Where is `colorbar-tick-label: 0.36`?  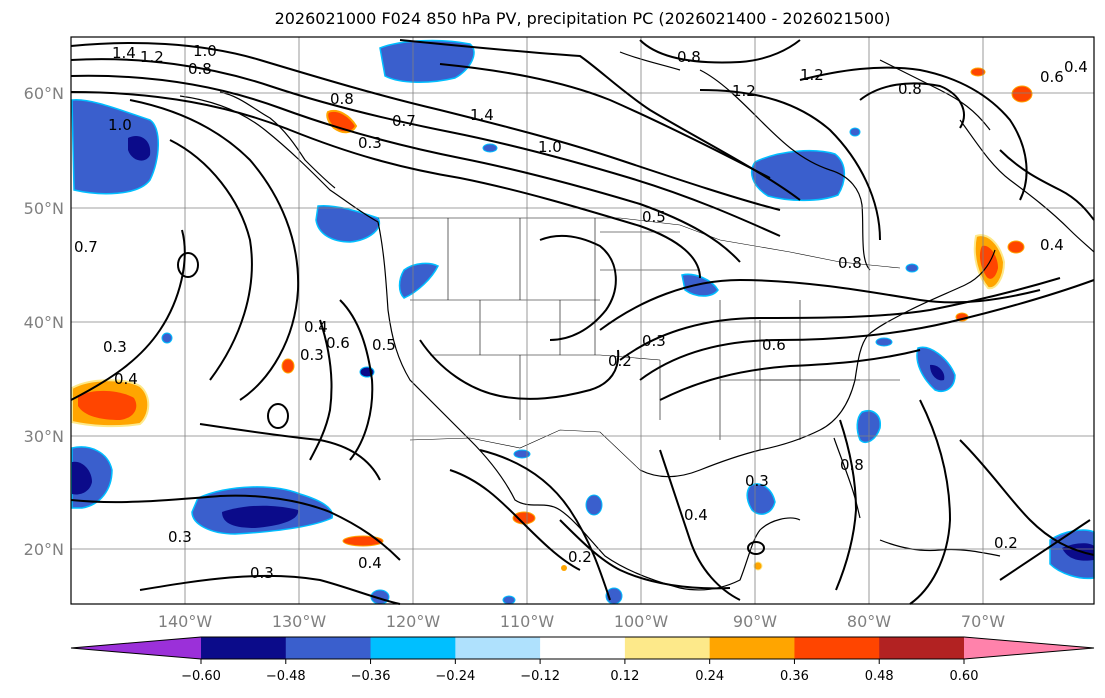 colorbar-tick-label: 0.36 is located at coordinates (794, 676).